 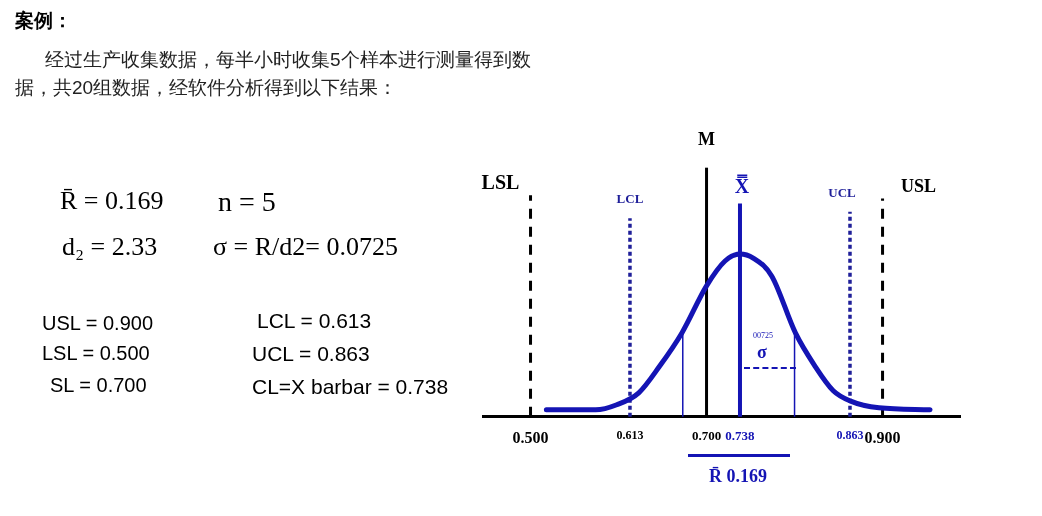 I want to click on text: d₂ = 2.33, so click(x=110, y=247).